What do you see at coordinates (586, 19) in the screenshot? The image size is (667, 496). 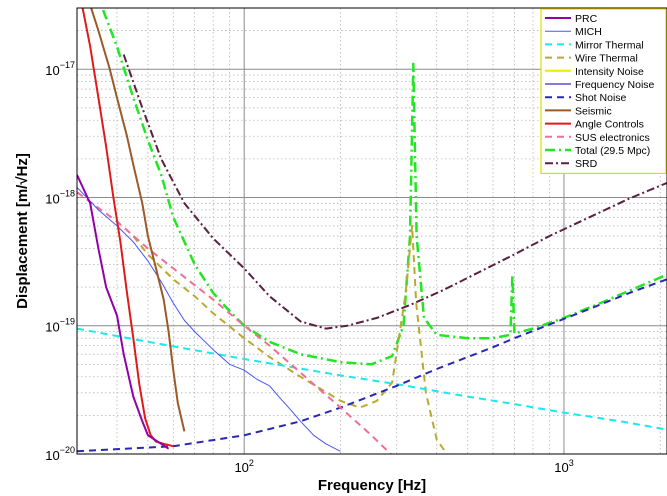 I see `legend-label: PRC` at bounding box center [586, 19].